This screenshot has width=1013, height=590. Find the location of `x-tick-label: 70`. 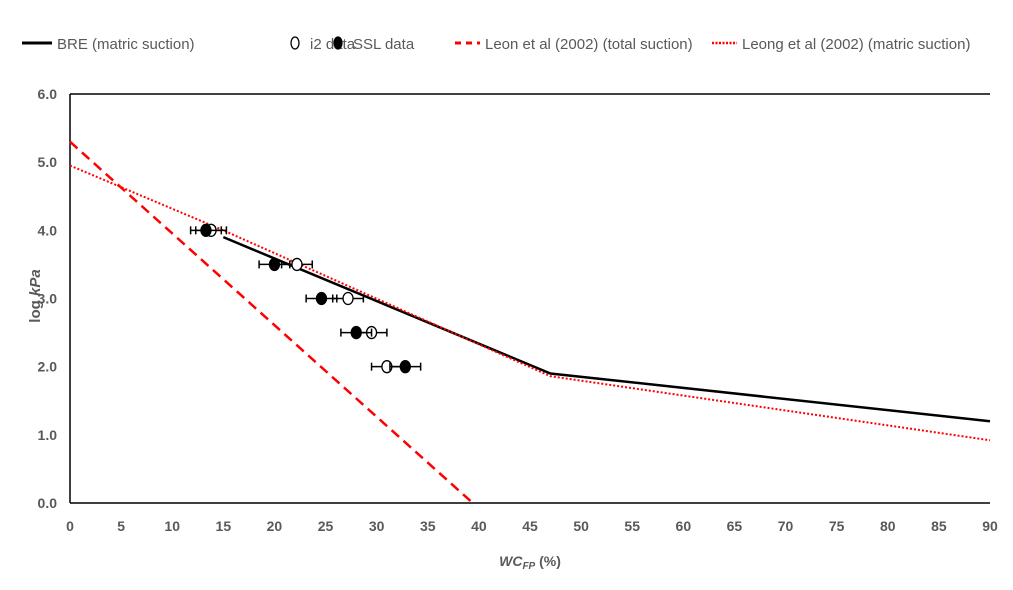

x-tick-label: 70 is located at coordinates (786, 526).